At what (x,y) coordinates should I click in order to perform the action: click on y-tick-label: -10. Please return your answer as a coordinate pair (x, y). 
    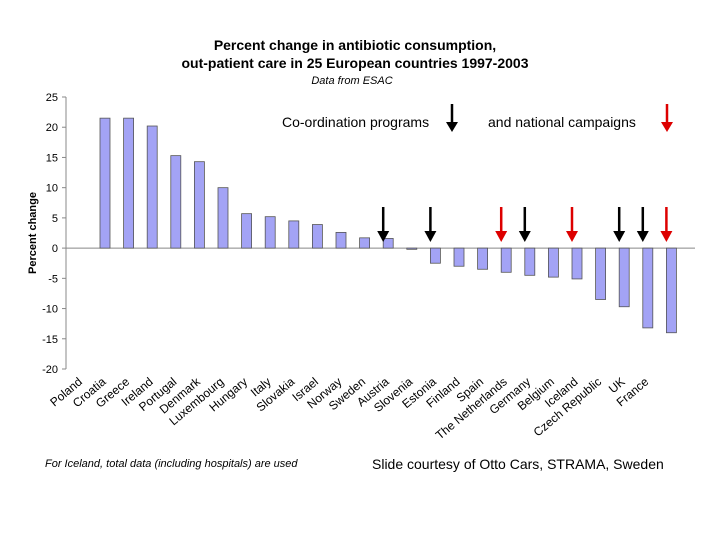
    Looking at the image, I should click on (50, 310).